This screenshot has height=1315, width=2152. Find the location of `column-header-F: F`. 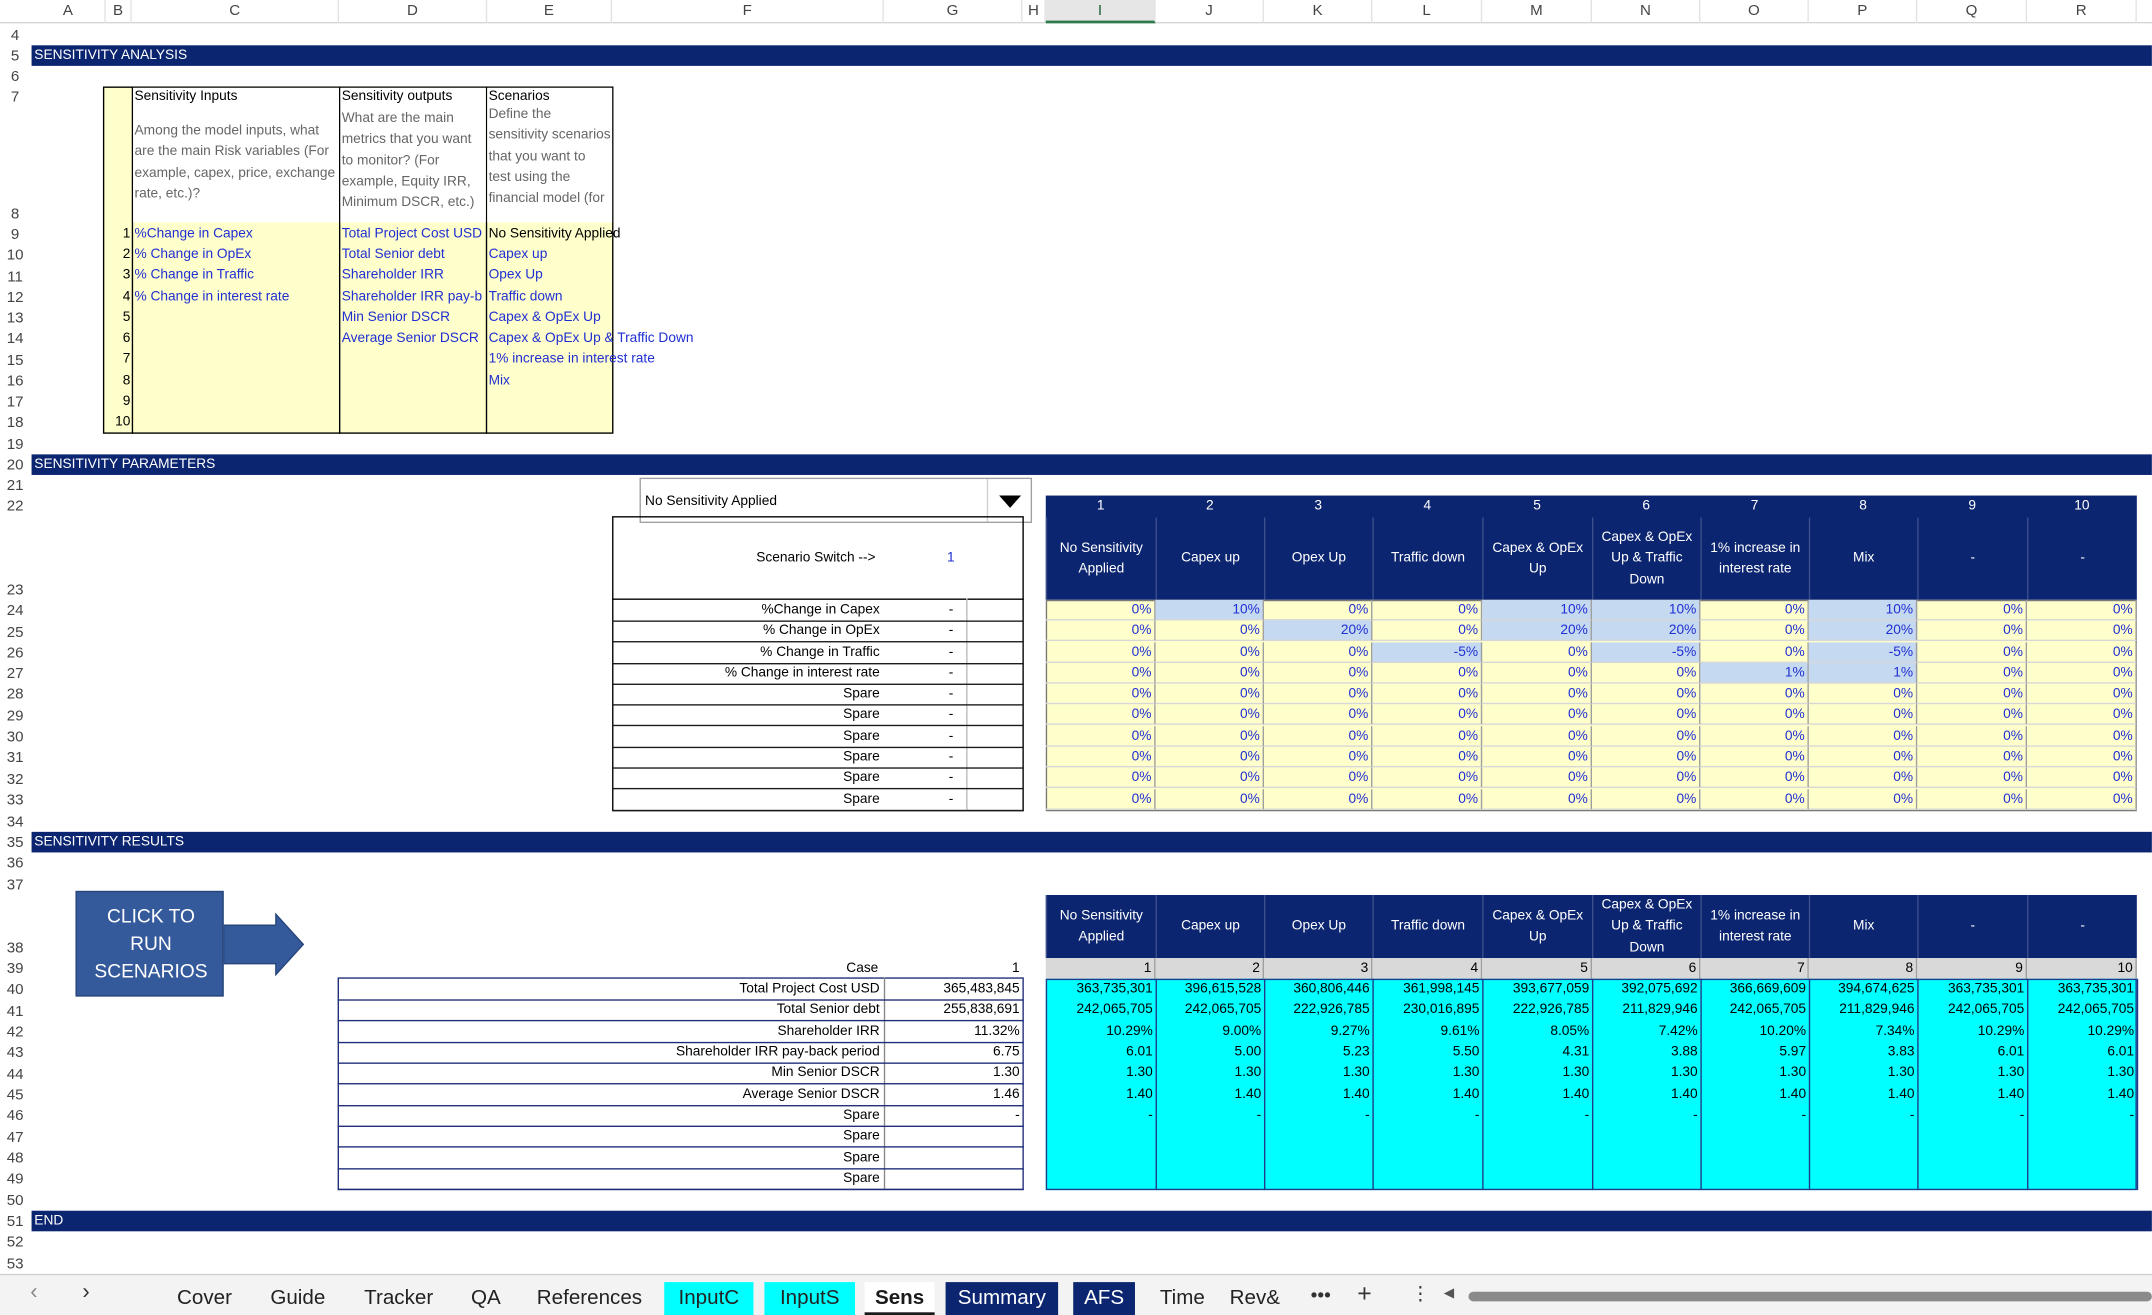

column-header-F: F is located at coordinates (748, 12).